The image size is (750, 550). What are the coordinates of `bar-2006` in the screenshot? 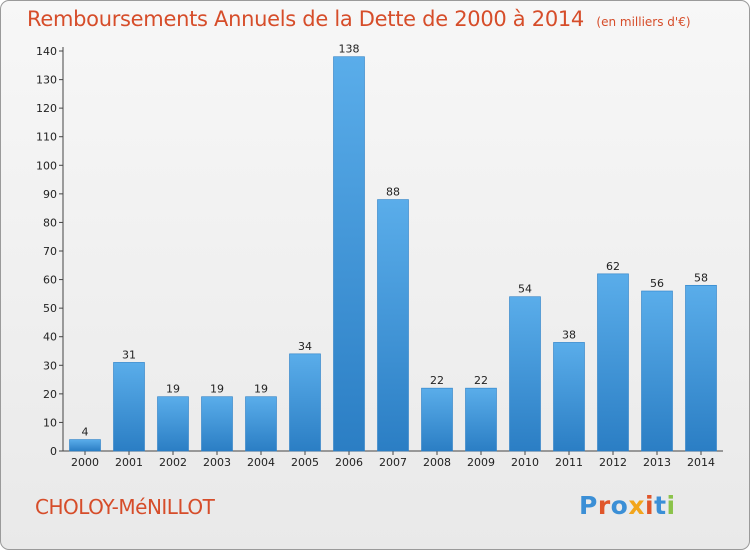 It's located at (349, 254).